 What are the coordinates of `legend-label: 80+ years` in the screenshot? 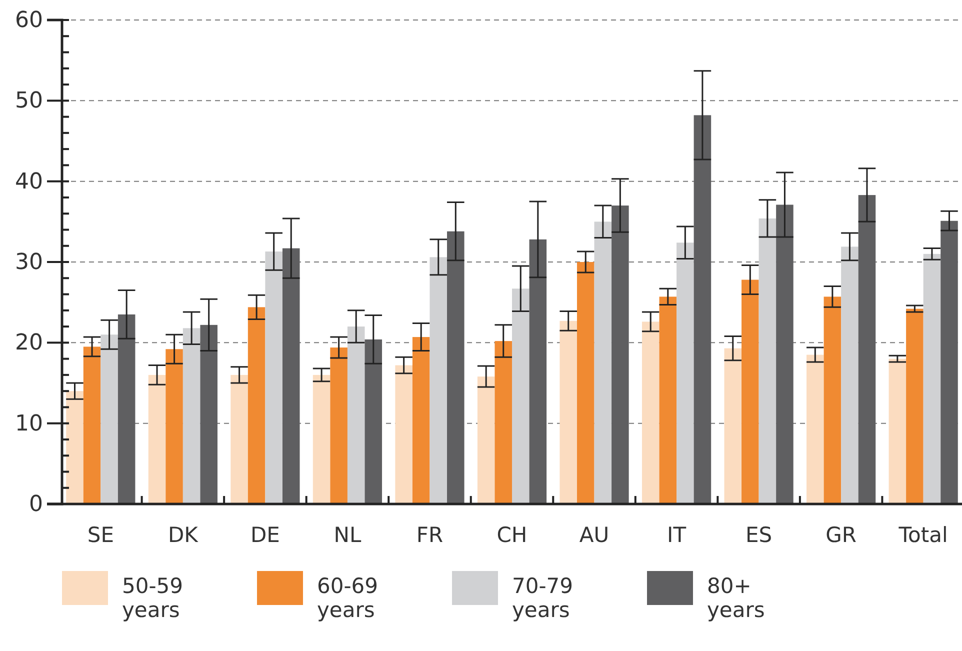 It's located at (736, 598).